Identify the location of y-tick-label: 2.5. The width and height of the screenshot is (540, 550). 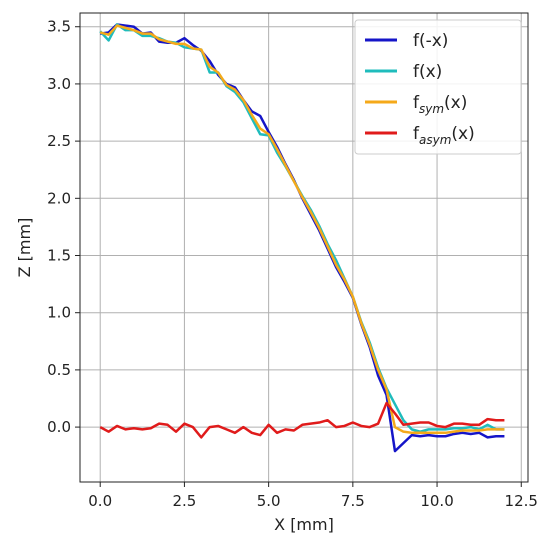
(59, 141).